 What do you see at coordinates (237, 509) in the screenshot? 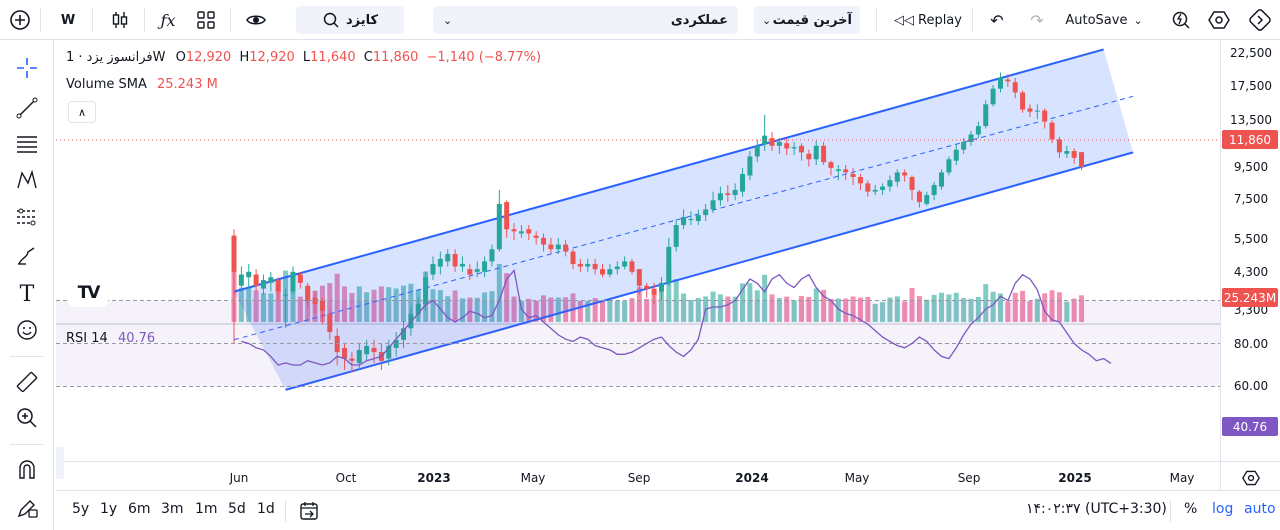
I see `range-5d: 5d` at bounding box center [237, 509].